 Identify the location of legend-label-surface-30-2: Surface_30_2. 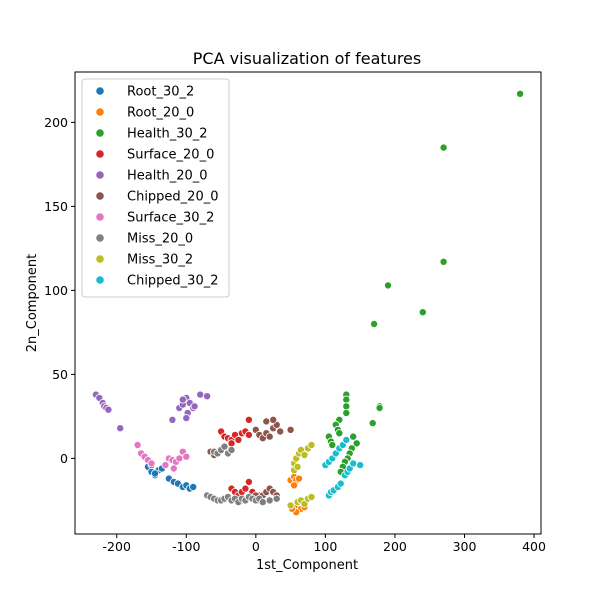
(170, 218).